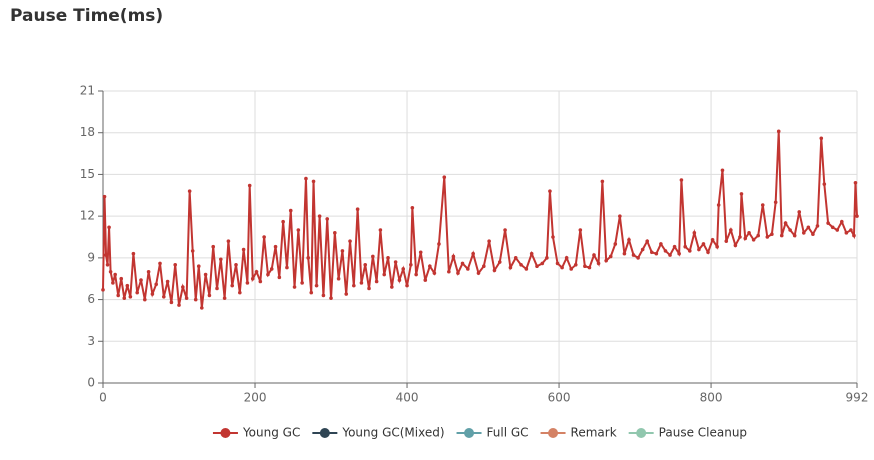 This screenshot has width=874, height=460. I want to click on legend-marker, so click(641, 433).